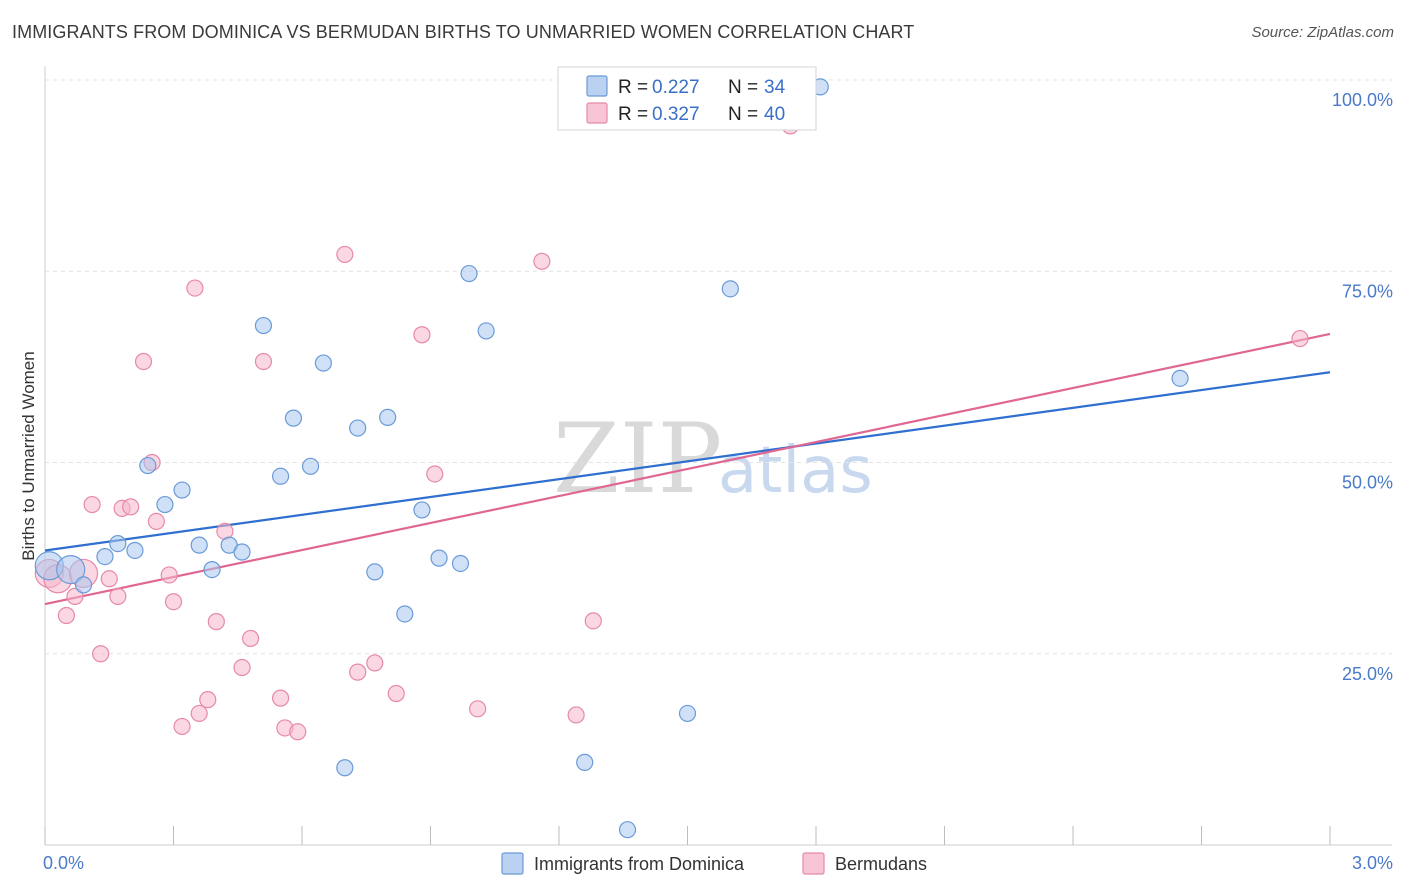 This screenshot has height=892, width=1406. What do you see at coordinates (1322, 32) in the screenshot?
I see `source-label: Source: ZipAtlas.com` at bounding box center [1322, 32].